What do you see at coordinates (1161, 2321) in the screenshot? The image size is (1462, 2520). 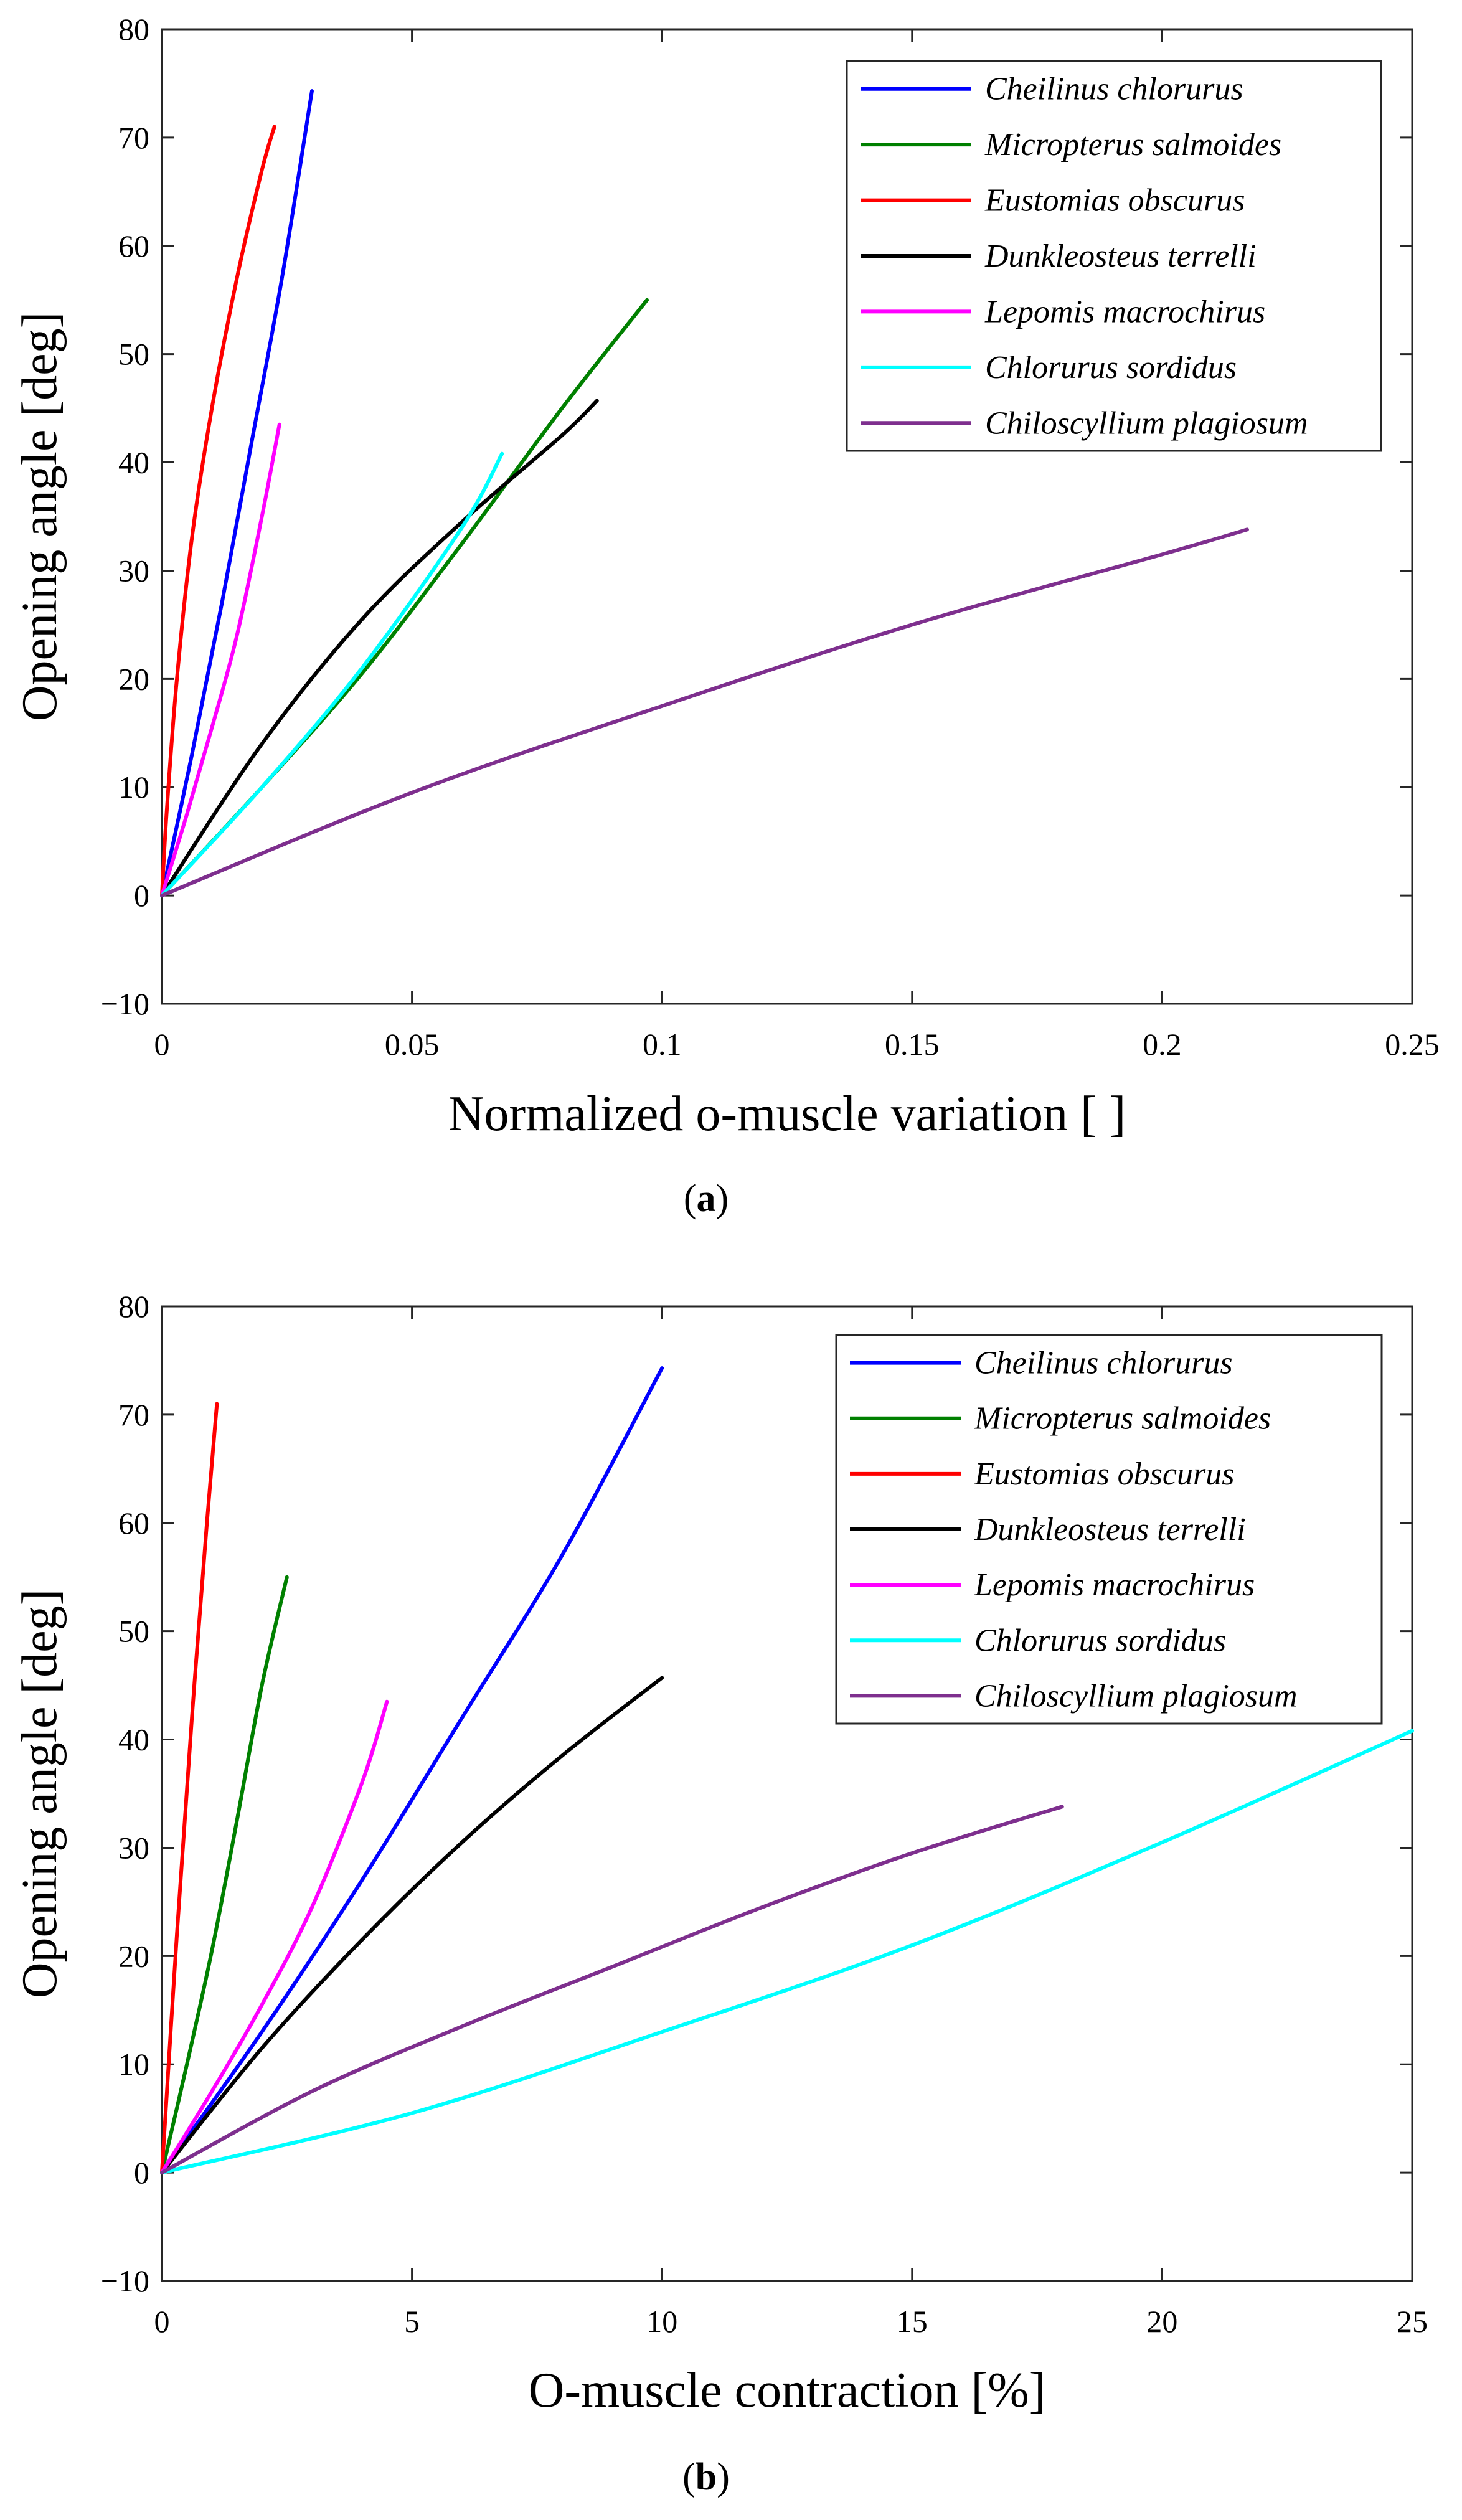 I see `x-tick-label: 20` at bounding box center [1161, 2321].